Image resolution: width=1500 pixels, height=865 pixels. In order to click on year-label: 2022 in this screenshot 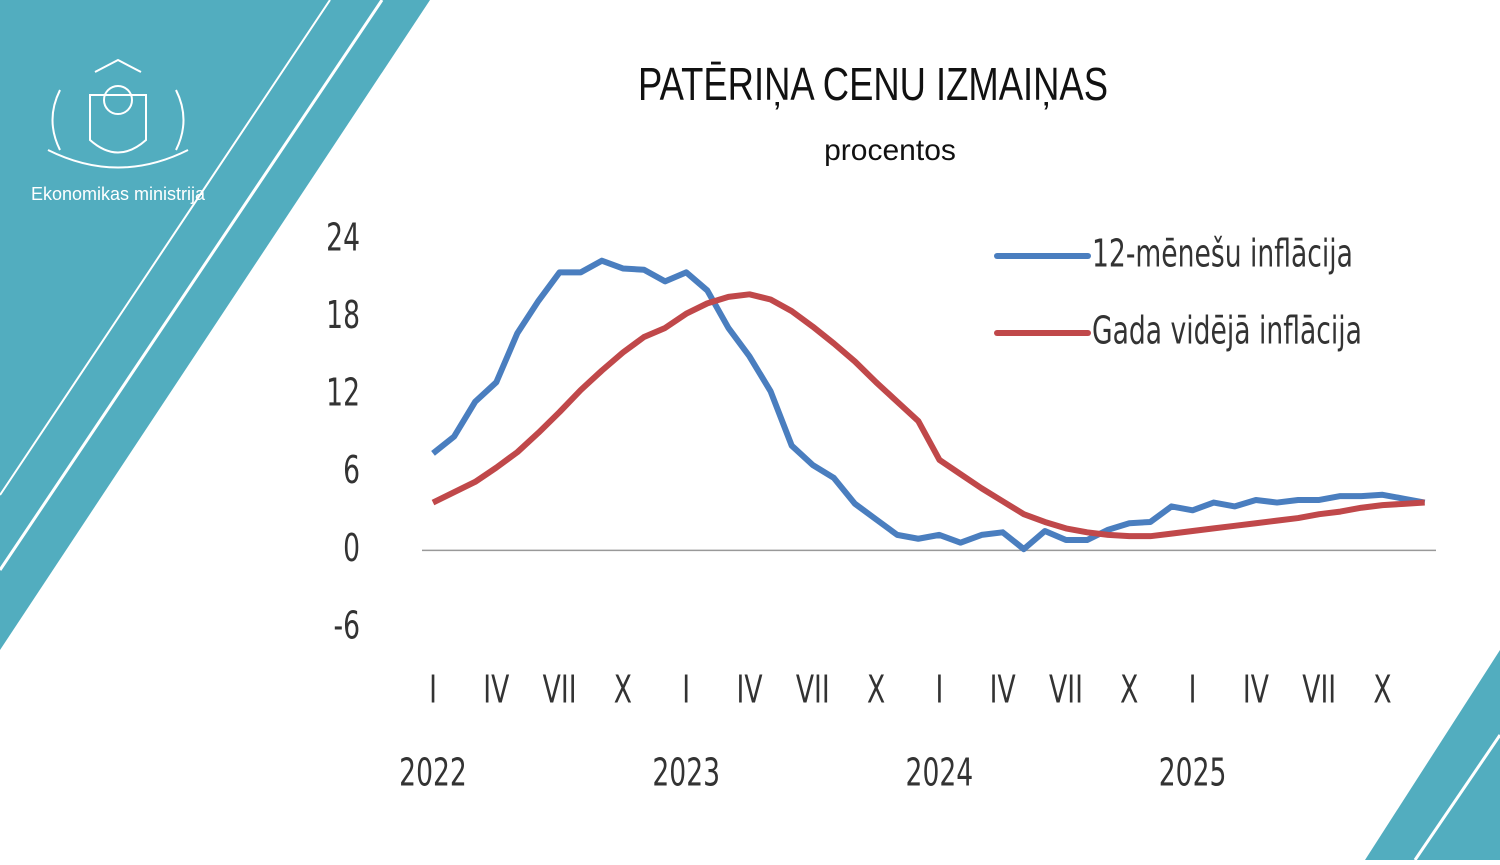, I will do `click(433, 773)`.